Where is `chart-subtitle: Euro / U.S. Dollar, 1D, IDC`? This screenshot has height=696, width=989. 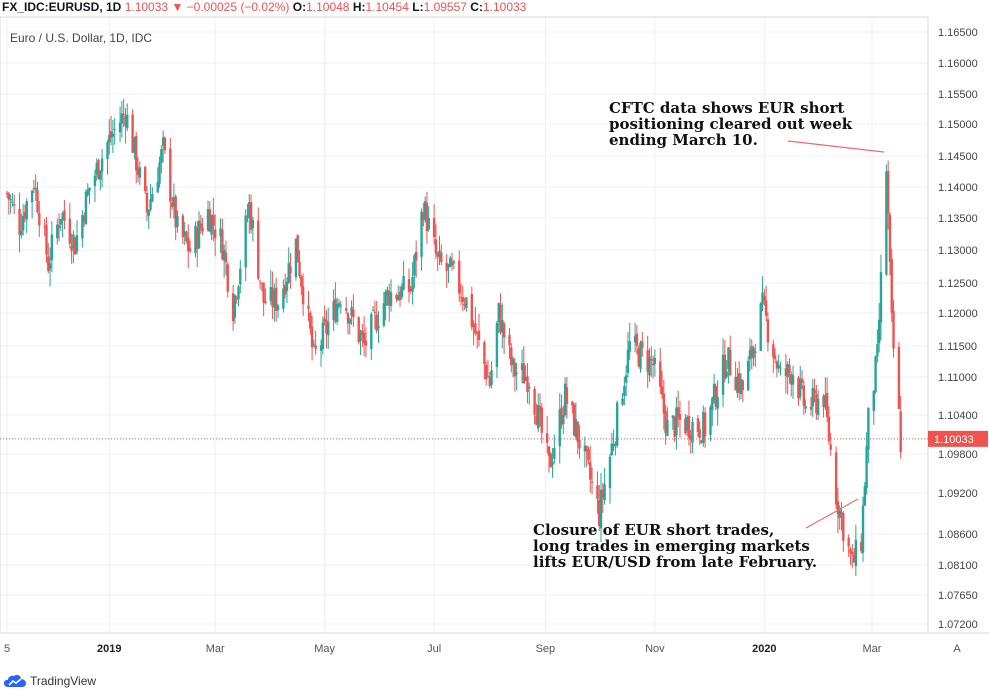 chart-subtitle: Euro / U.S. Dollar, 1D, IDC is located at coordinates (81, 38).